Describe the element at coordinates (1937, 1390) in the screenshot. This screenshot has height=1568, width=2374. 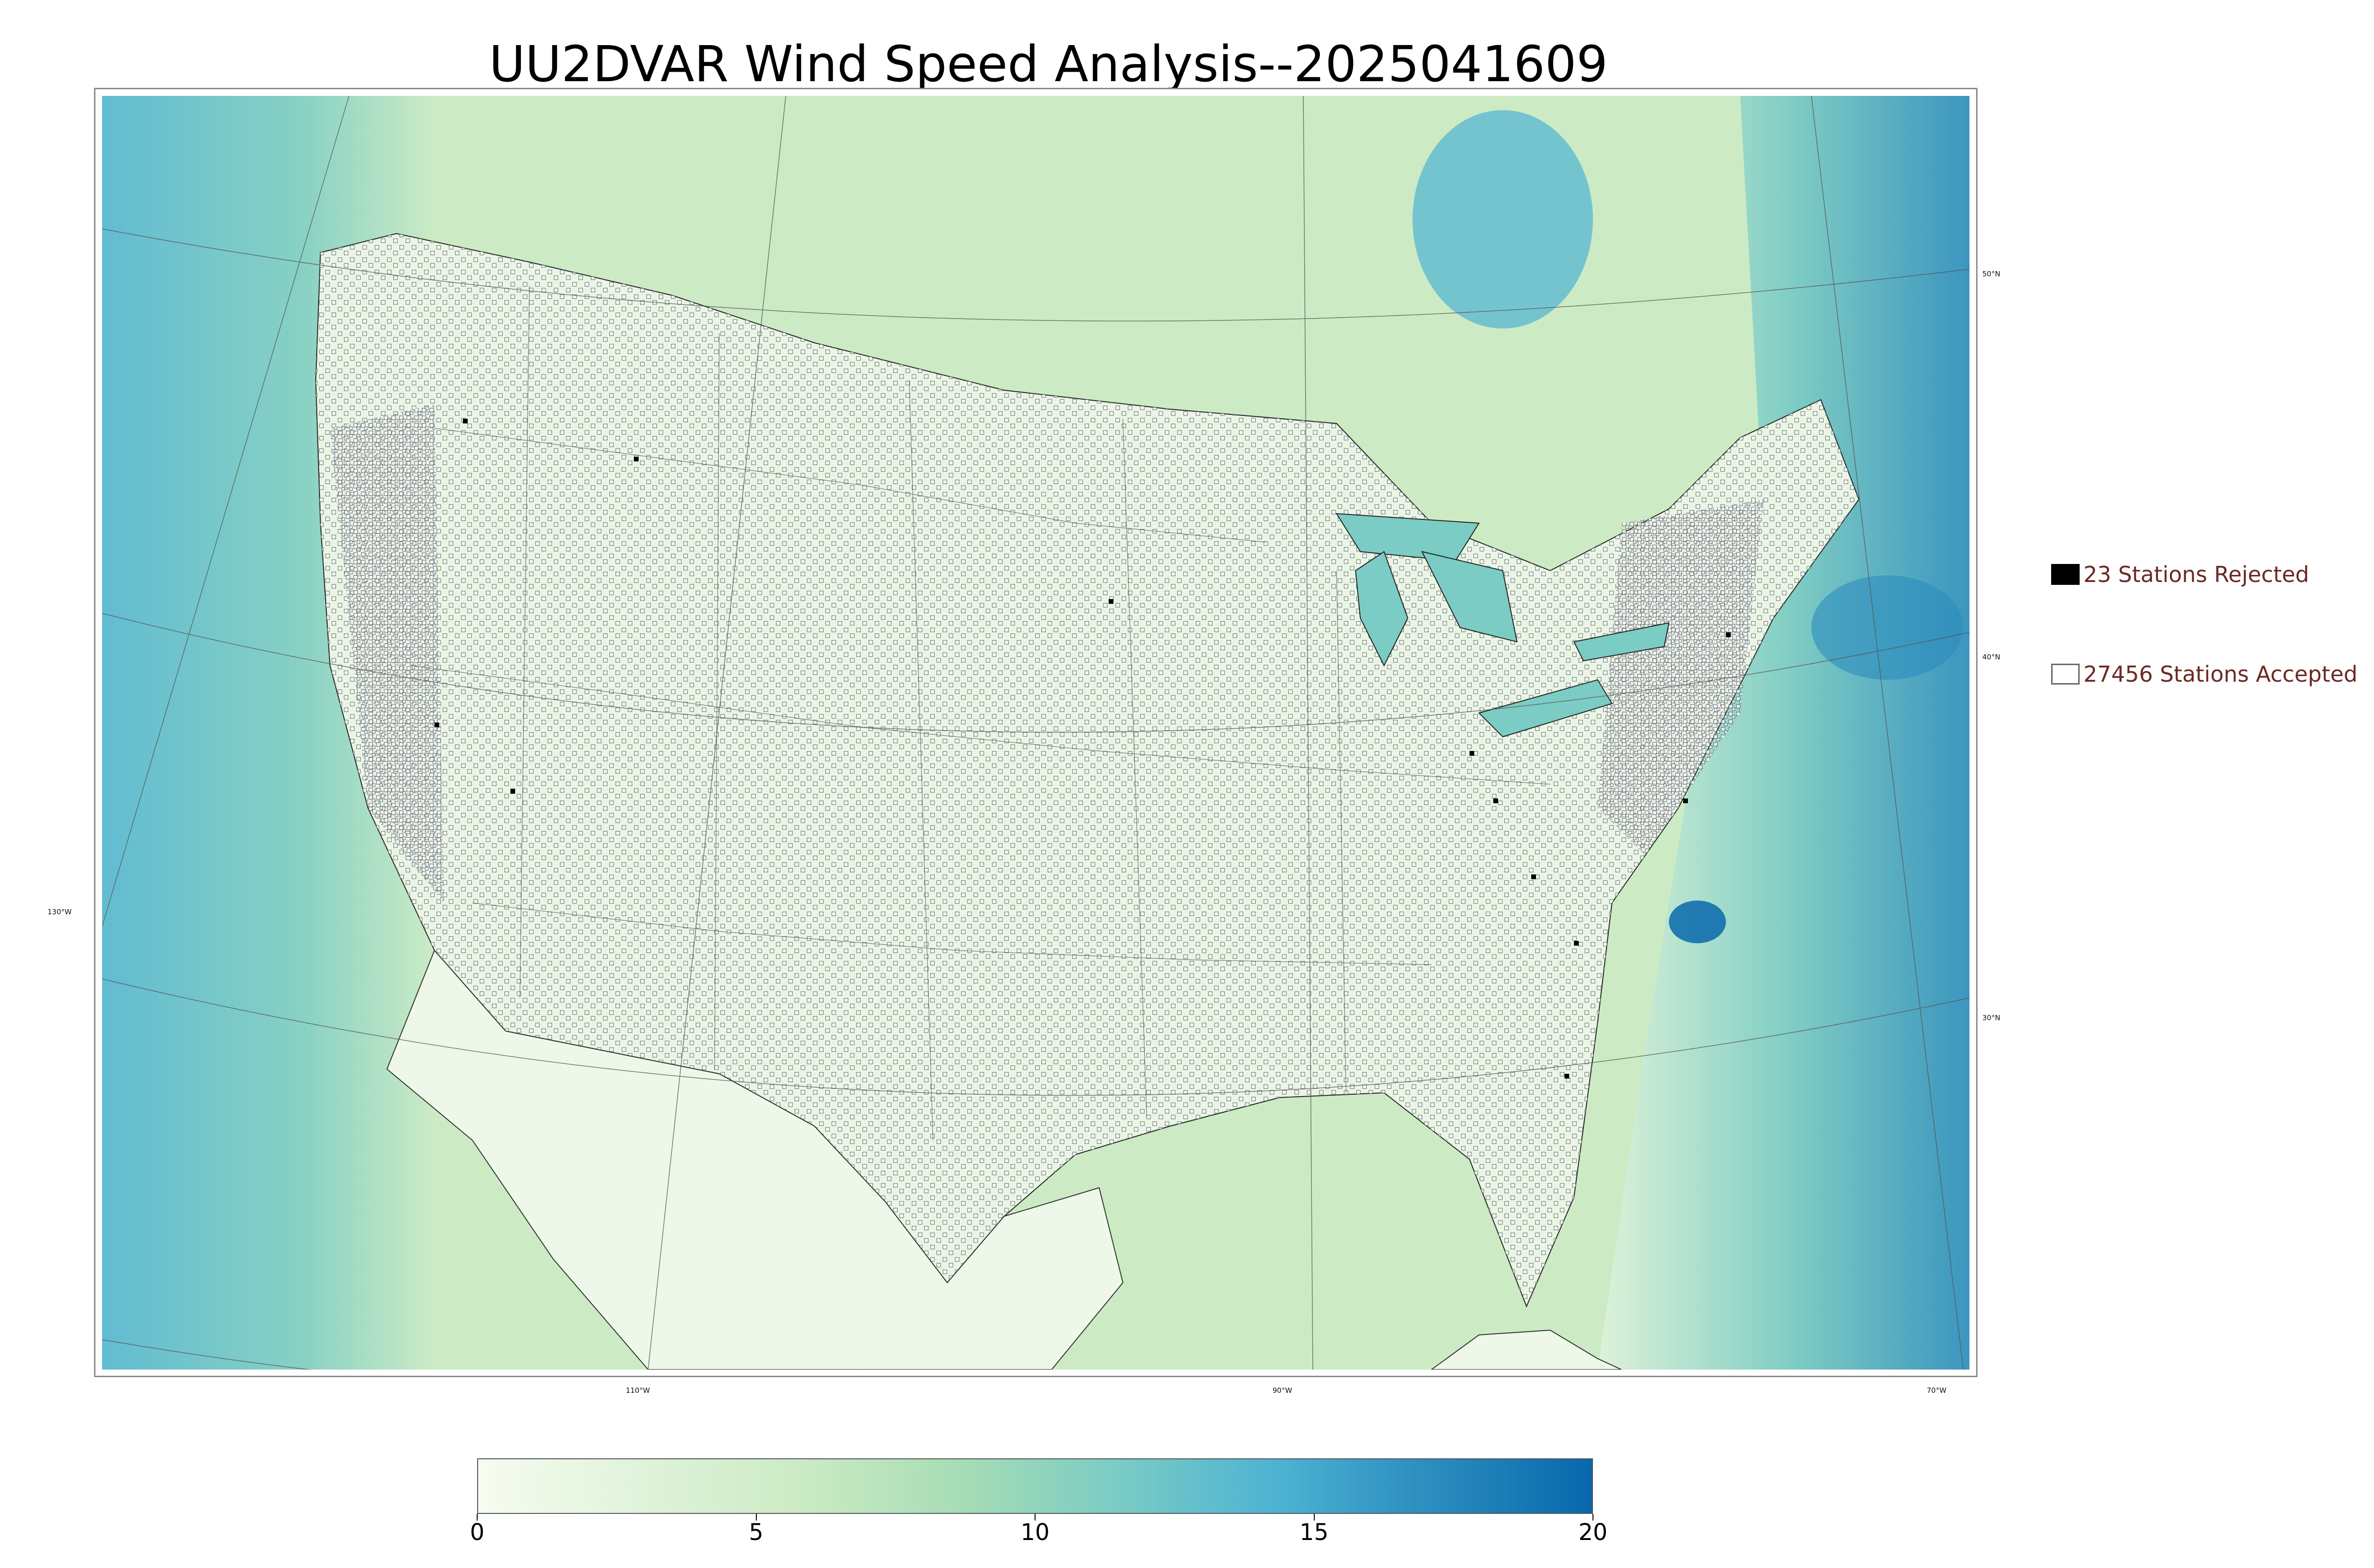
I see `lon-label-70w: 70°W` at that location.